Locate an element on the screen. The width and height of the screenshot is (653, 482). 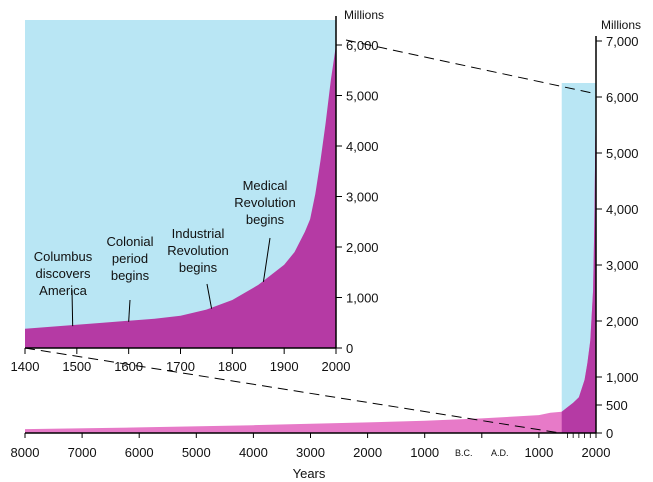
annotation: Medical Revolution begins is located at coordinates (265, 230).